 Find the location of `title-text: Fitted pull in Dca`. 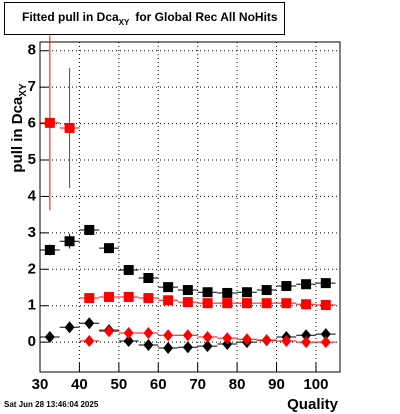

title-text: Fitted pull in Dca is located at coordinates (70, 17).